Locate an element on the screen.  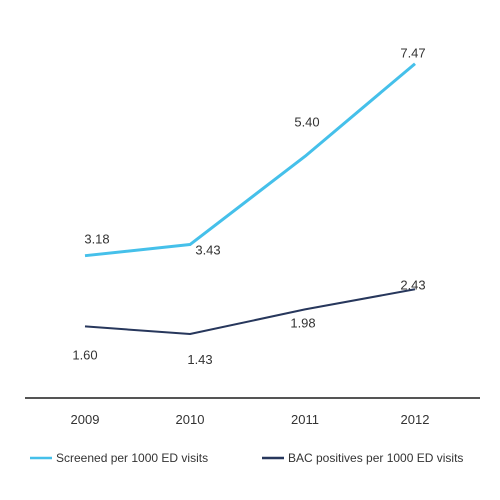
data-label-series-1-2011: 5.40 is located at coordinates (306, 121).